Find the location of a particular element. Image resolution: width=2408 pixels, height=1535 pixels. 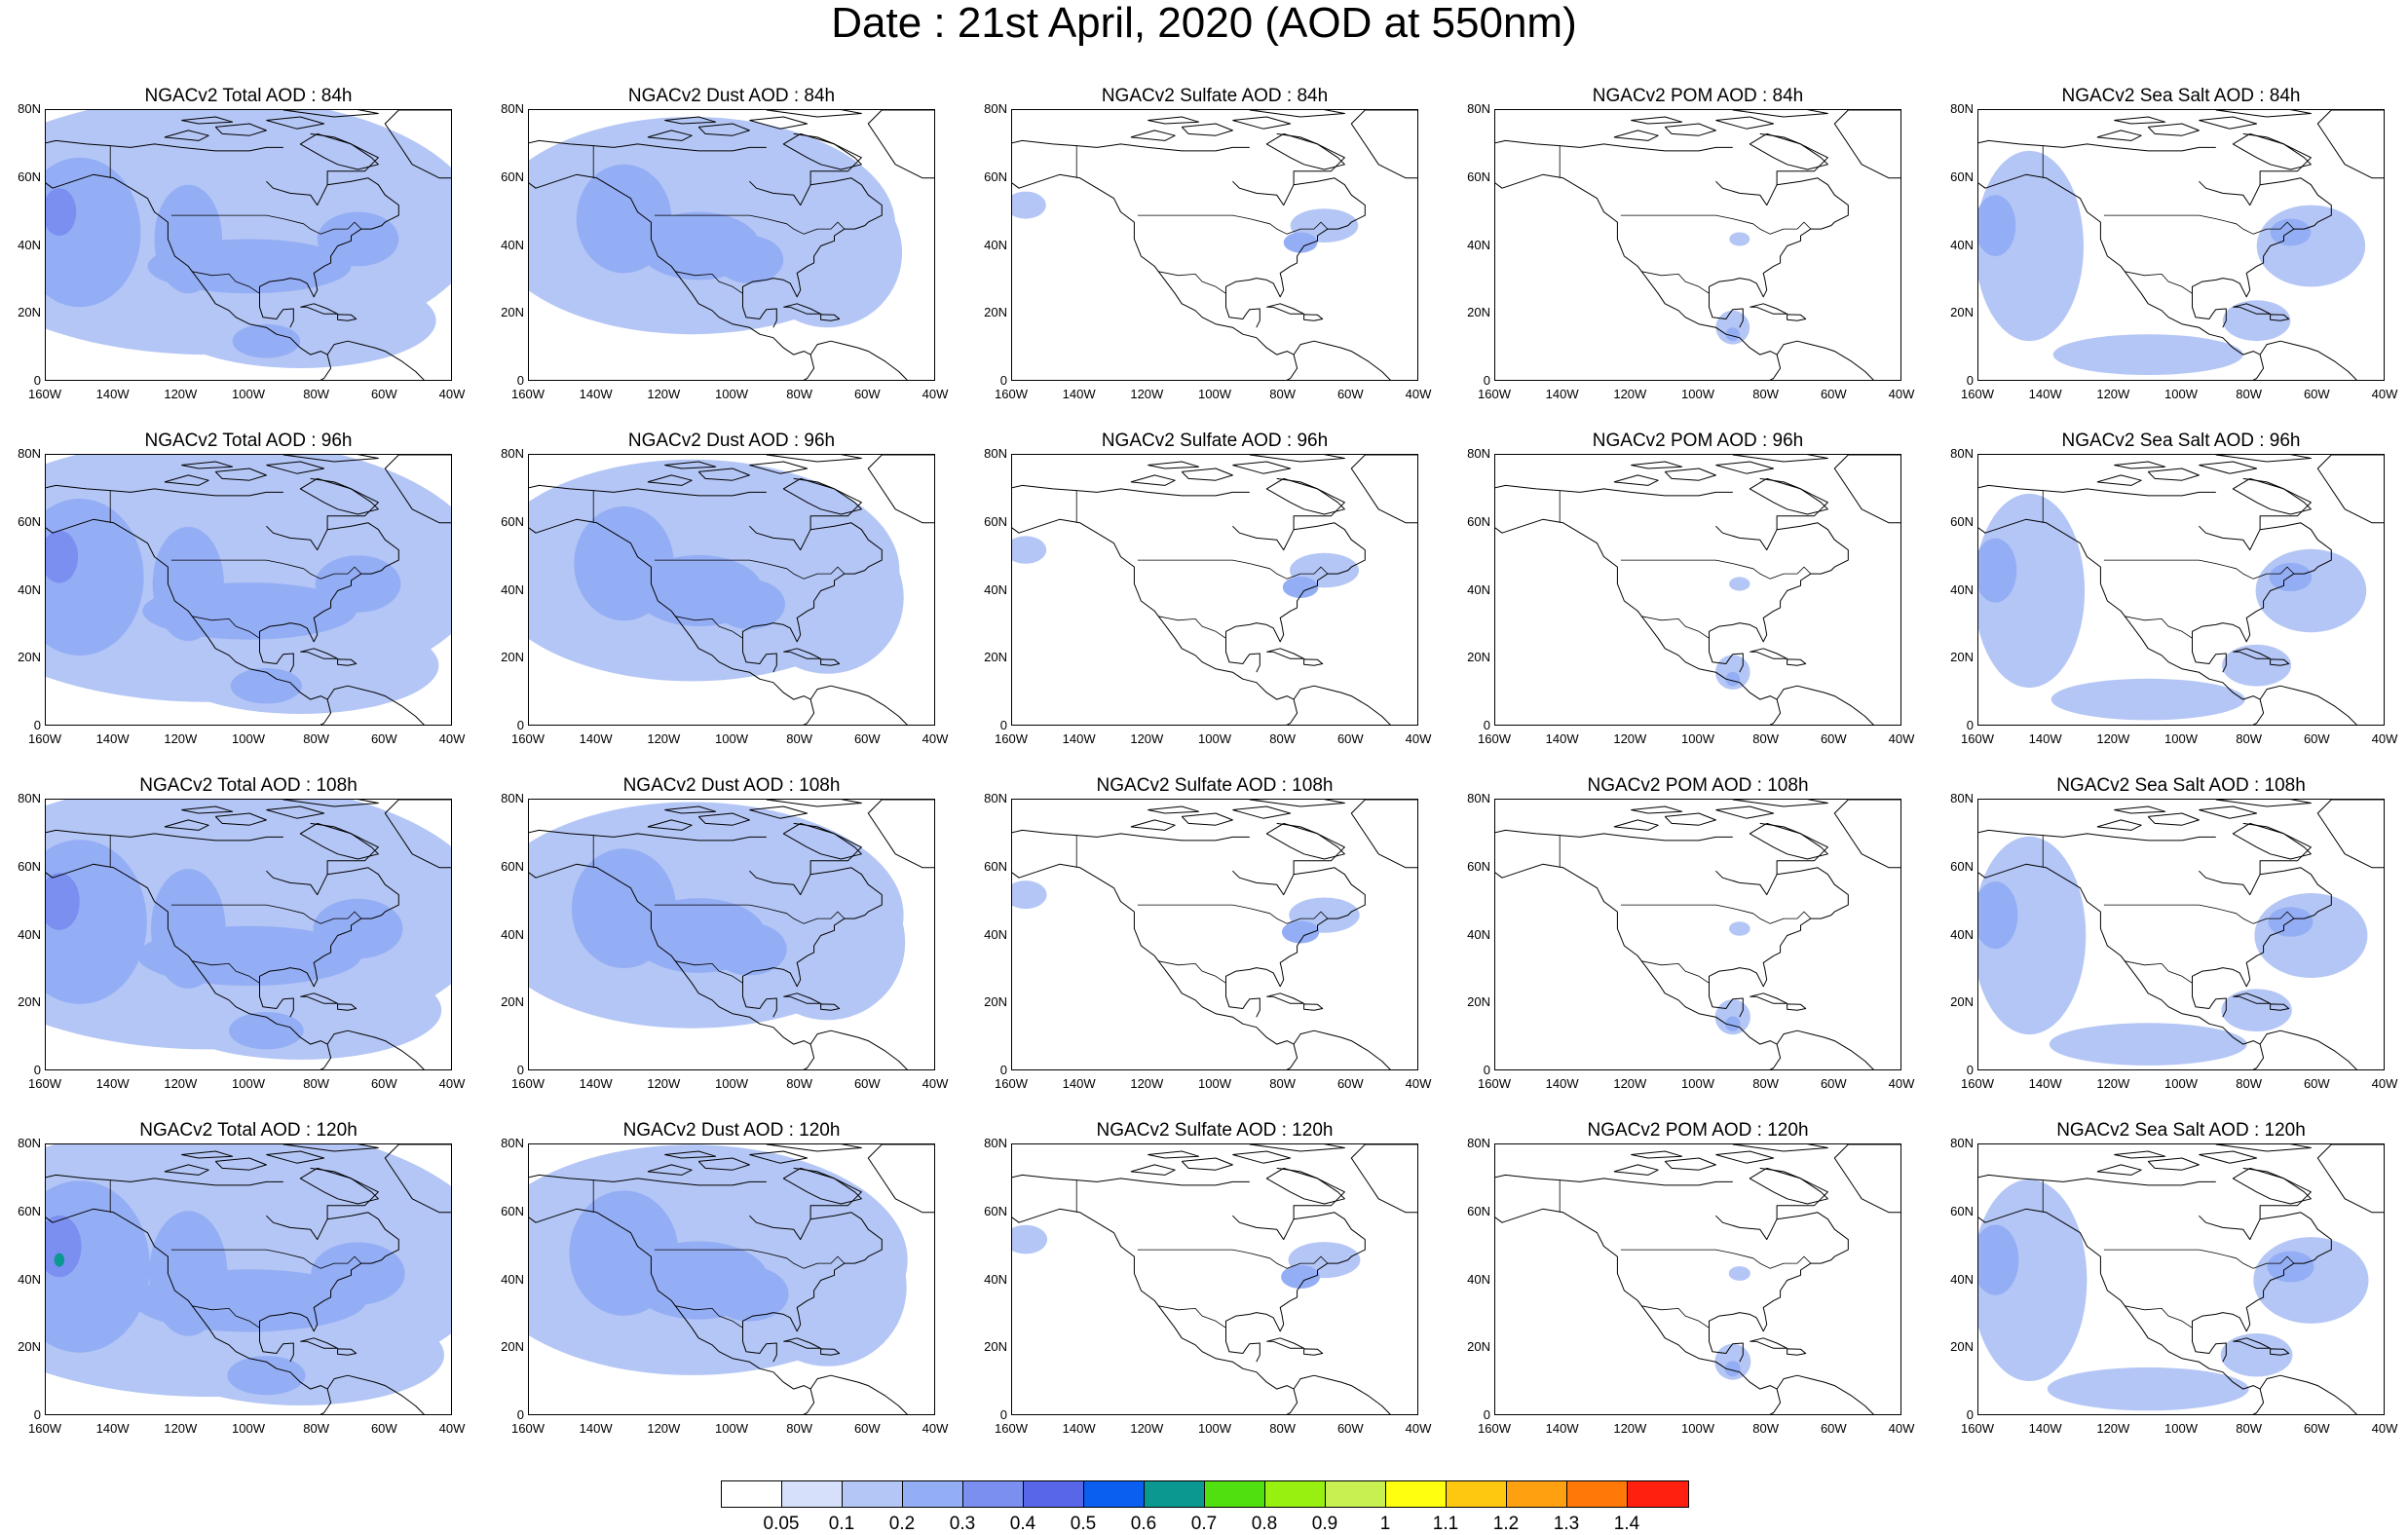

legend-swatch is located at coordinates (933, 1494).